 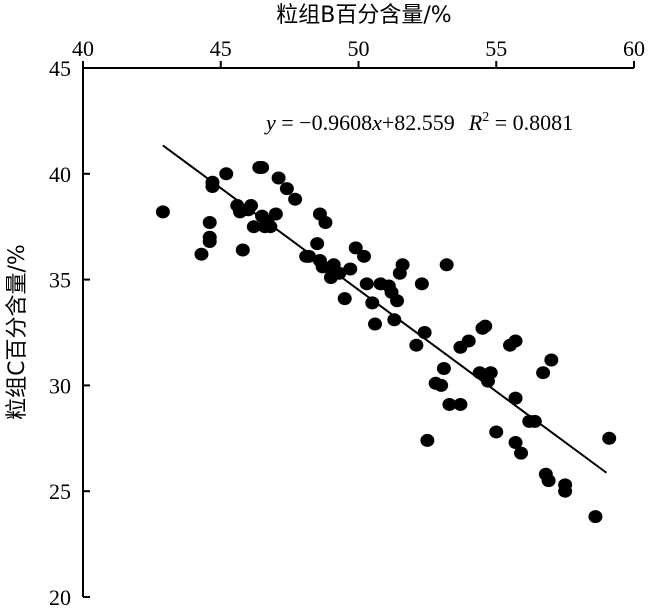 I want to click on r-squared-exponent: 2, so click(x=485, y=117).